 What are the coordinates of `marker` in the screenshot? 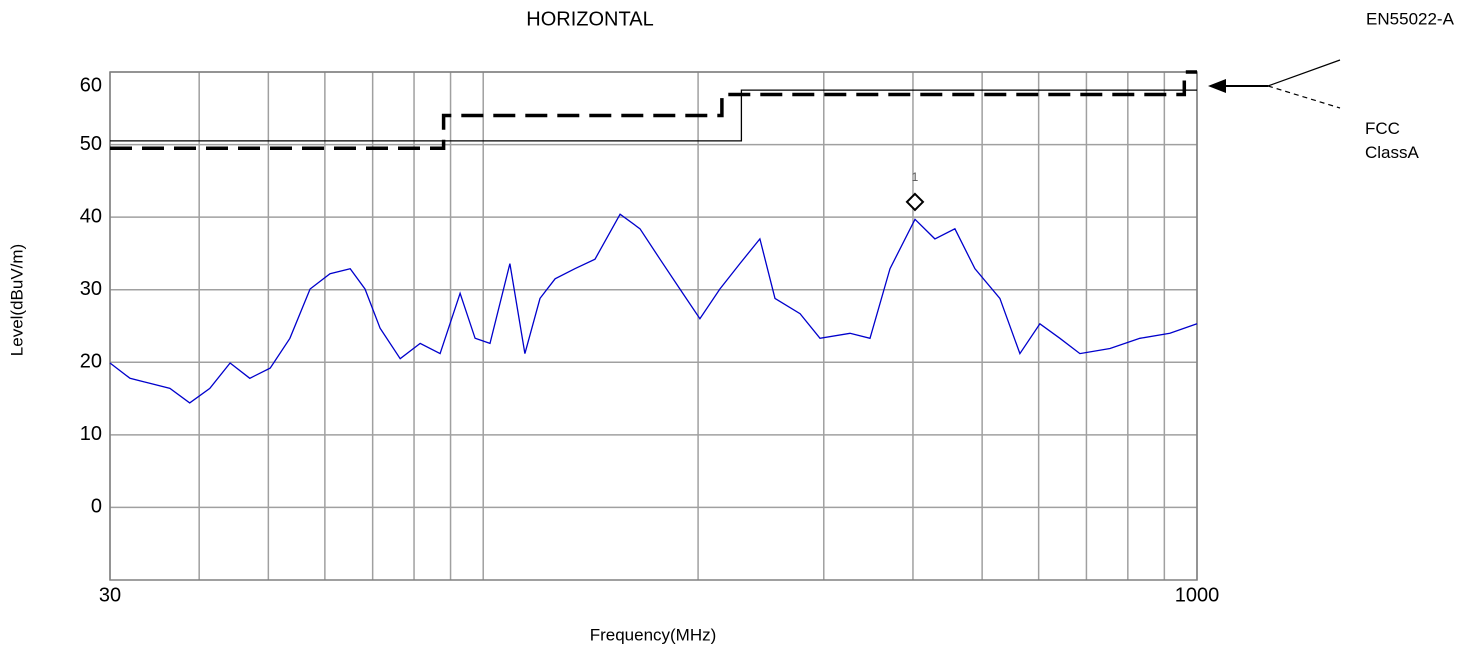 It's located at (915, 202).